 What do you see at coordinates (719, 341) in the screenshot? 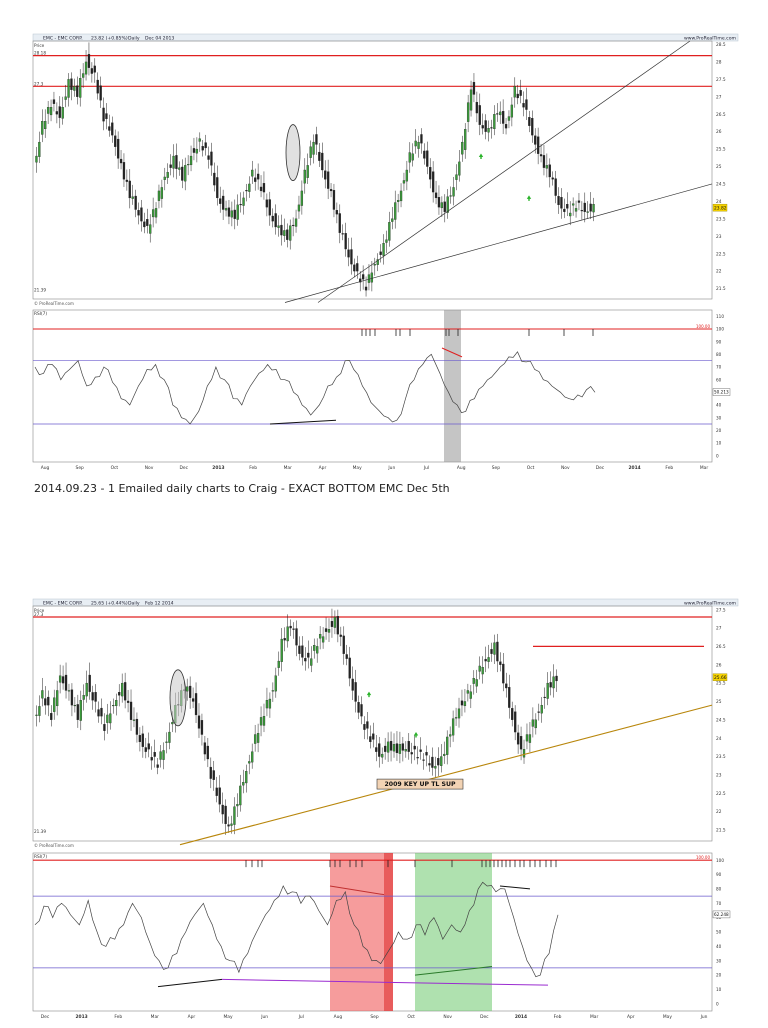
I see `rsi-tick-label: 90` at bounding box center [719, 341].